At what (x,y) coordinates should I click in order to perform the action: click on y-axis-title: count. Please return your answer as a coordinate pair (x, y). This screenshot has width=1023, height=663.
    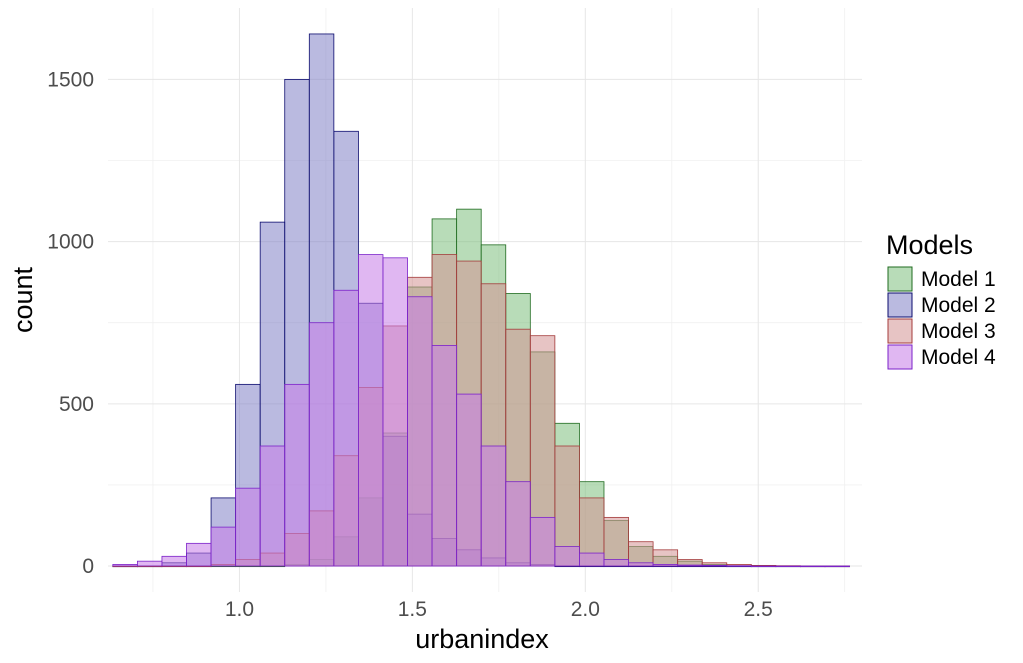
    Looking at the image, I should click on (23, 299).